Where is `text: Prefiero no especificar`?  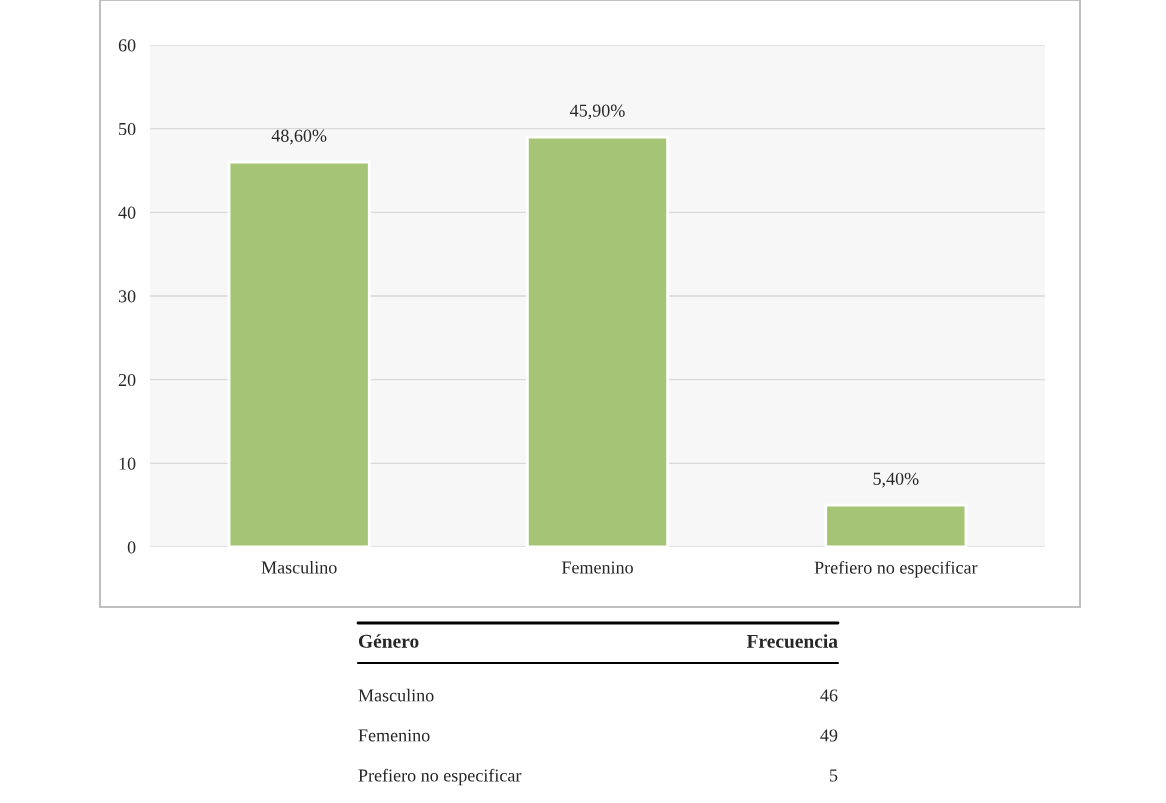
text: Prefiero no especificar is located at coordinates (440, 777).